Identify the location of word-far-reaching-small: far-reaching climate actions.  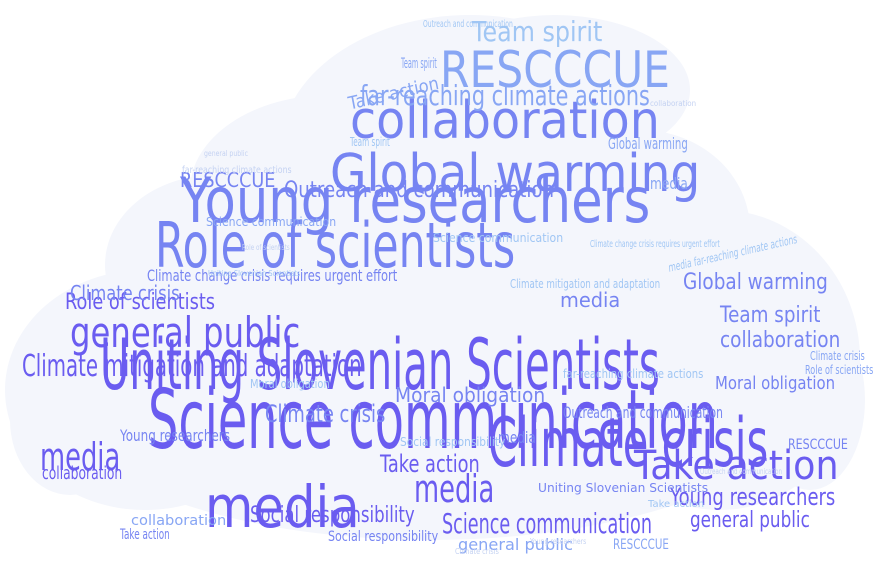
(633, 374).